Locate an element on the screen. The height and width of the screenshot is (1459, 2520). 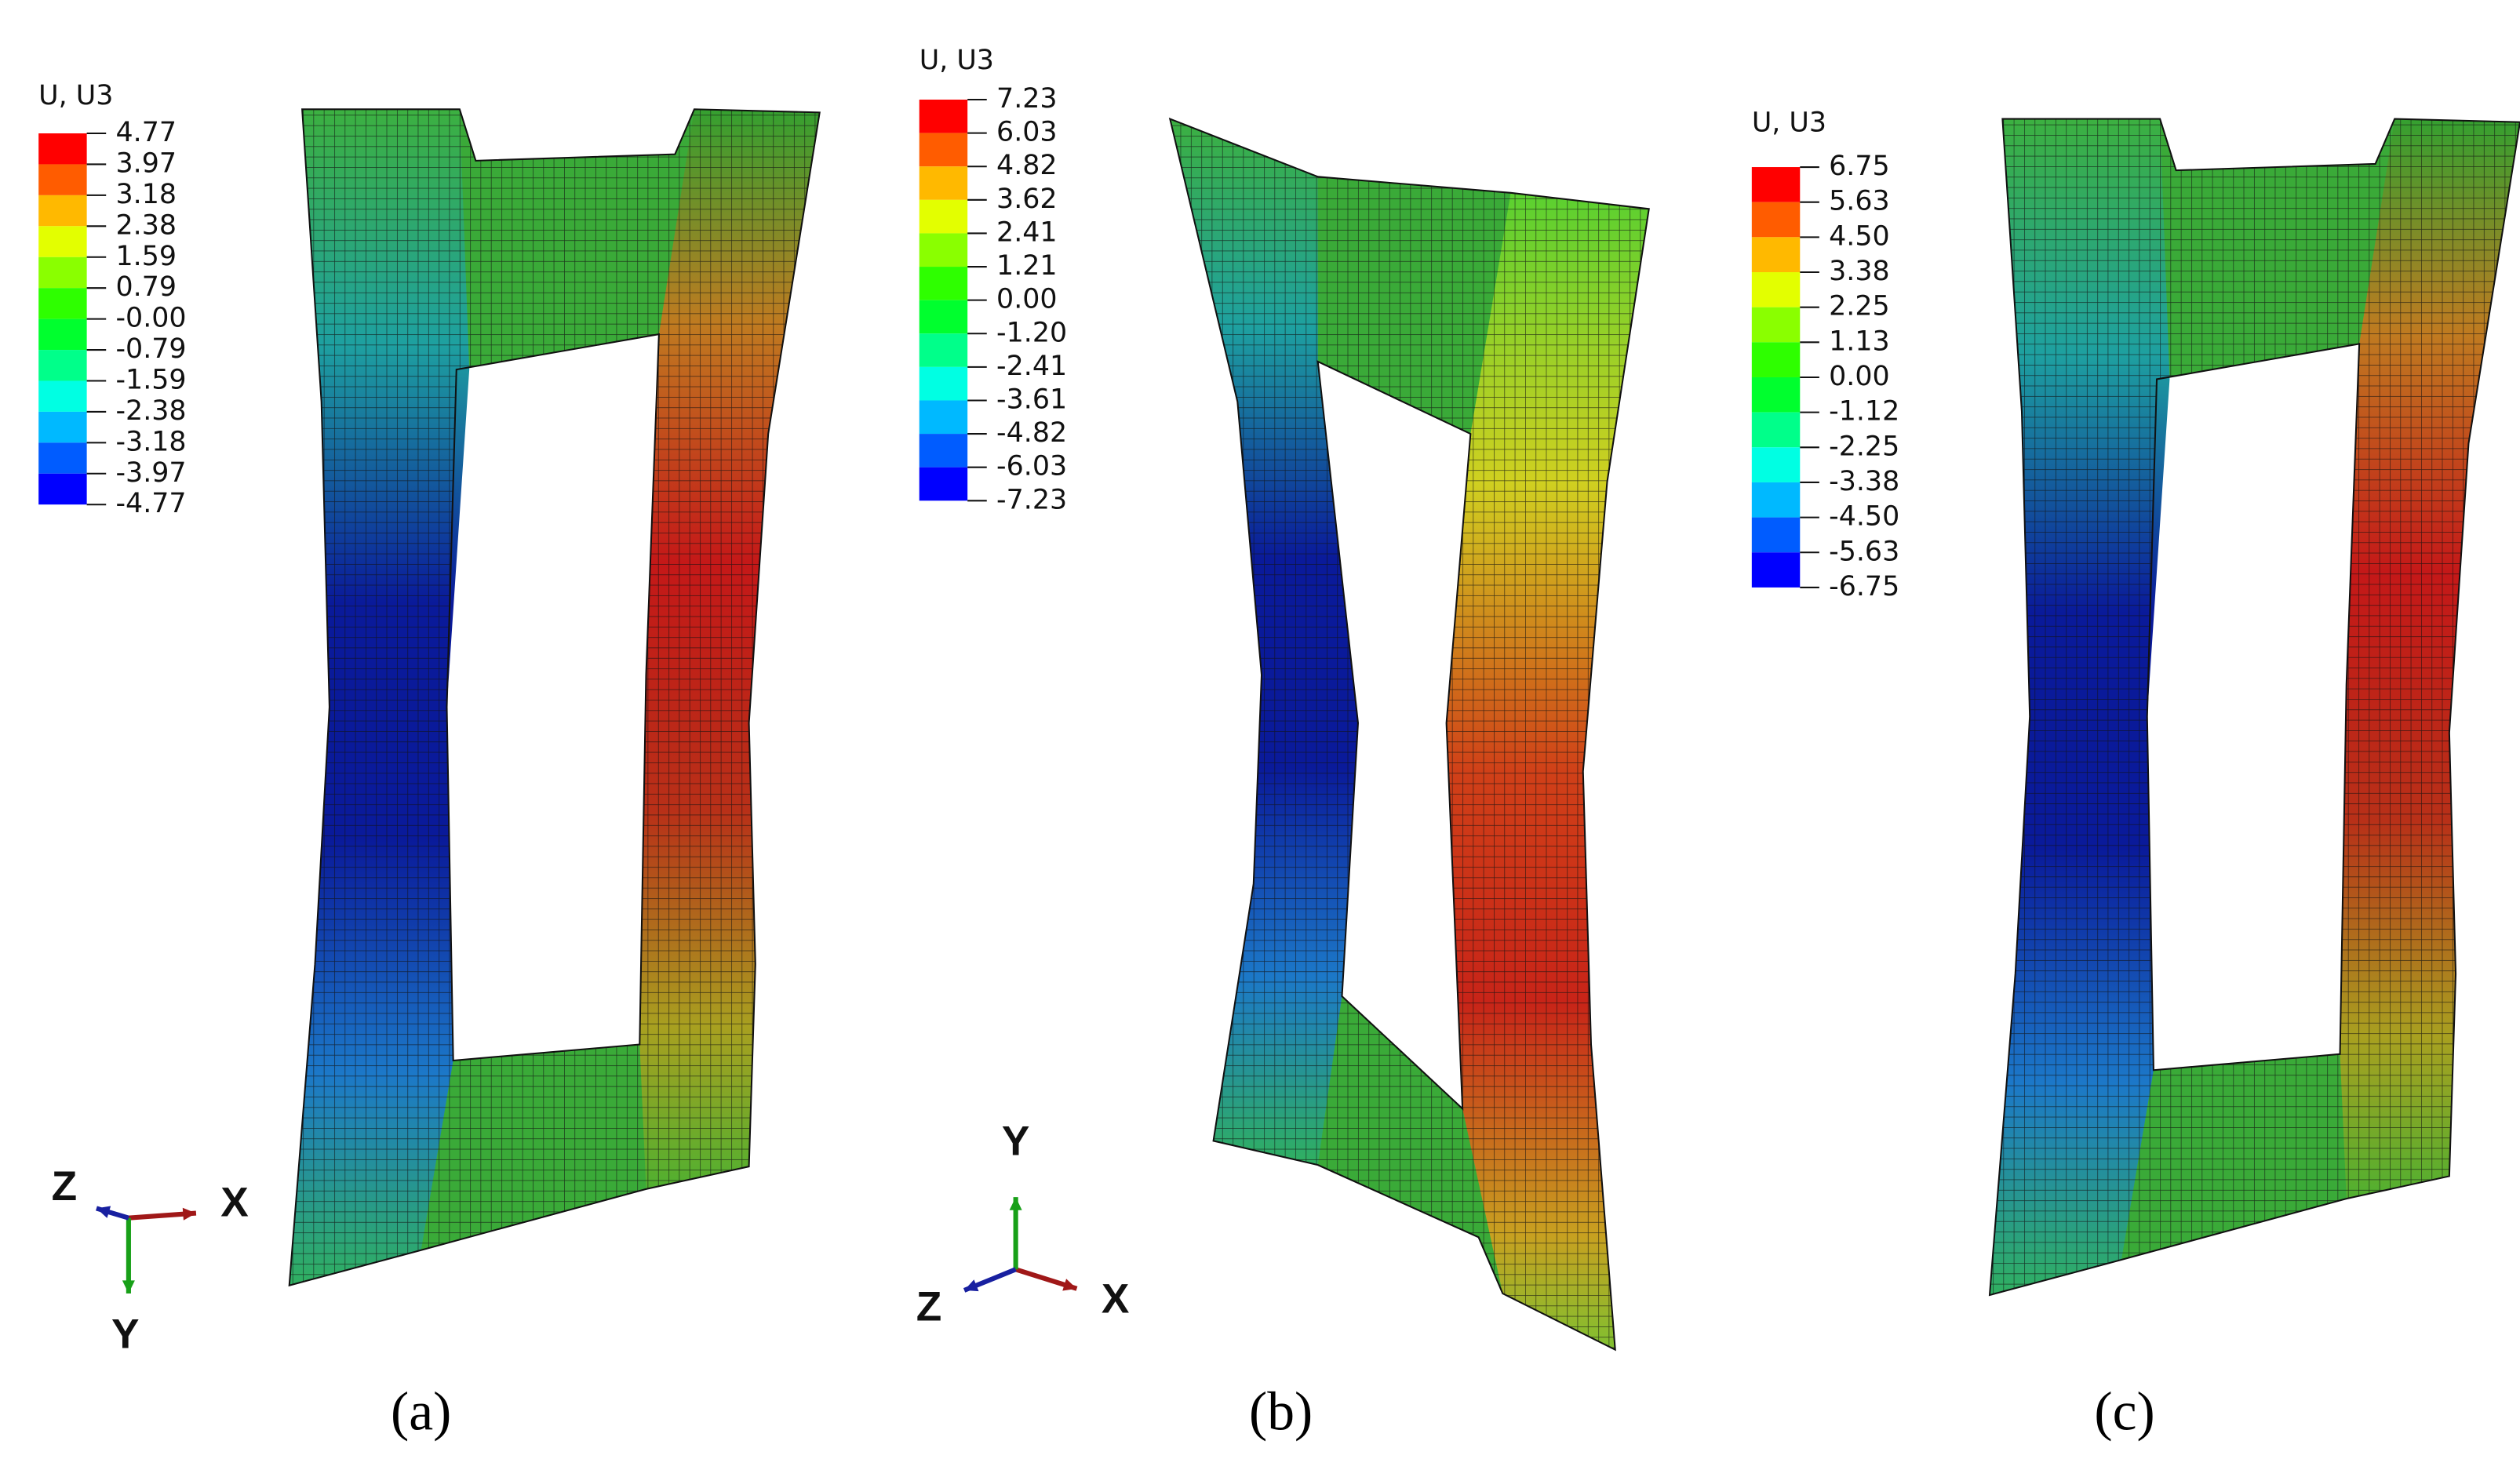
legend-label: -4.77 is located at coordinates (150, 503).